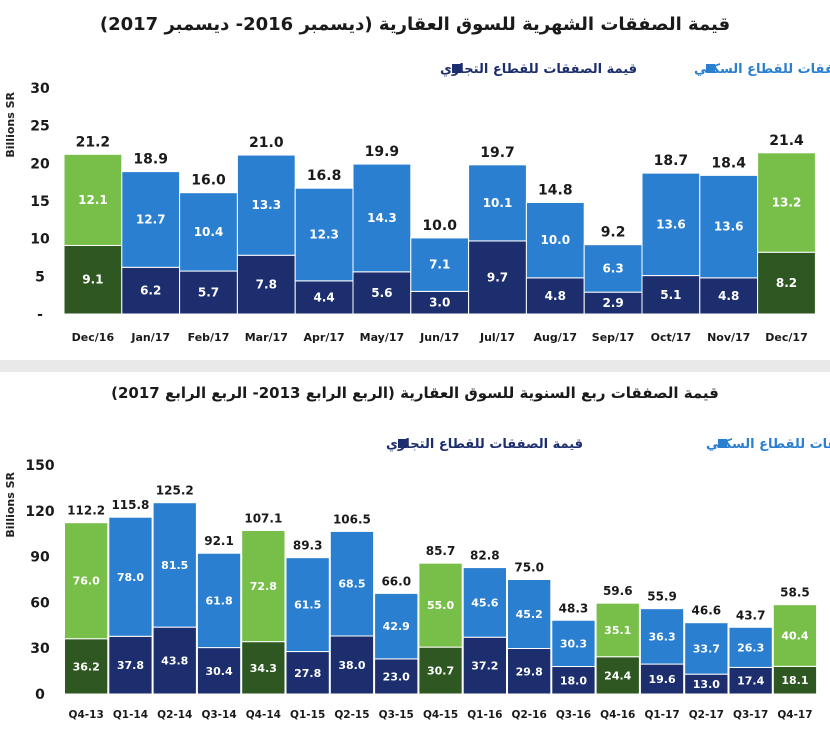 Image resolution: width=830 pixels, height=739 pixels. I want to click on data-label-residential: 7.1, so click(439, 265).